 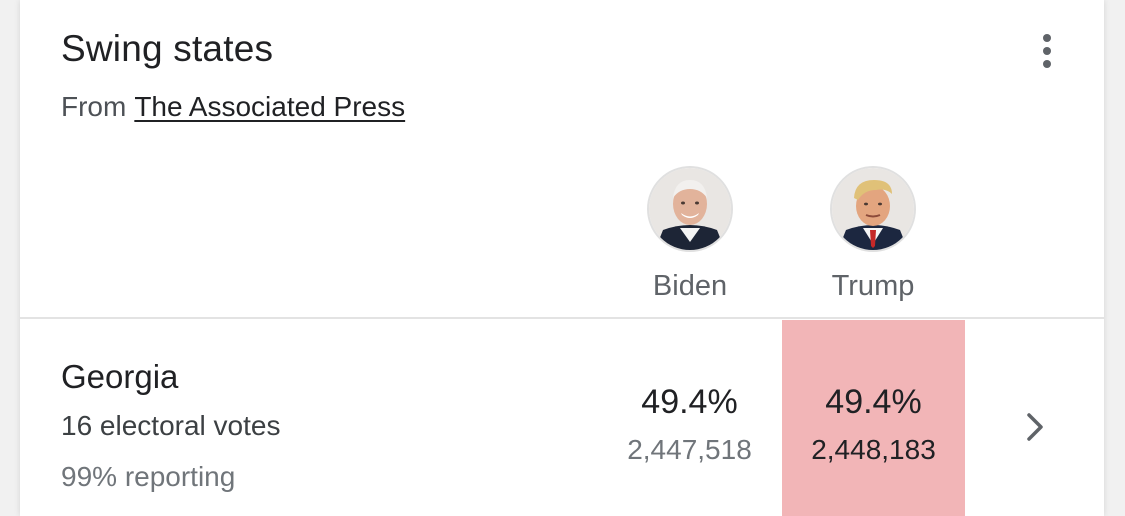 I want to click on source-line: From The Associated Press, so click(x=233, y=107).